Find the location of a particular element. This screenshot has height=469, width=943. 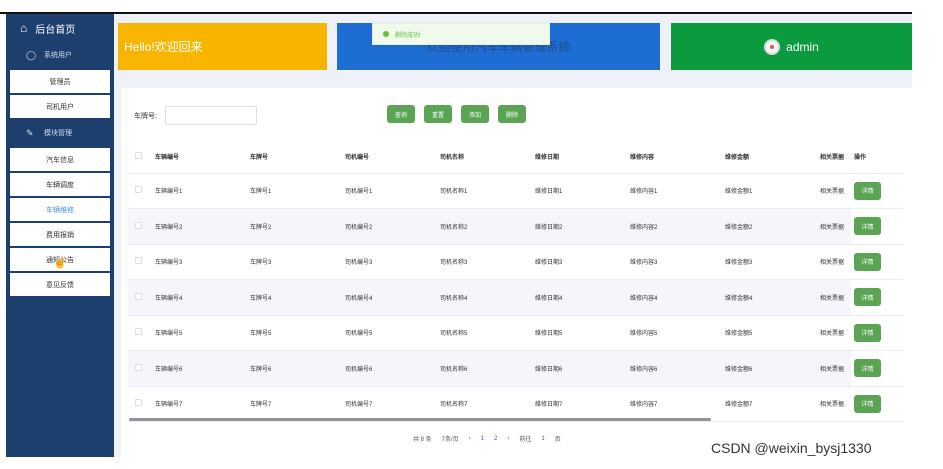

shield-icon: ◯ is located at coordinates (31, 54).